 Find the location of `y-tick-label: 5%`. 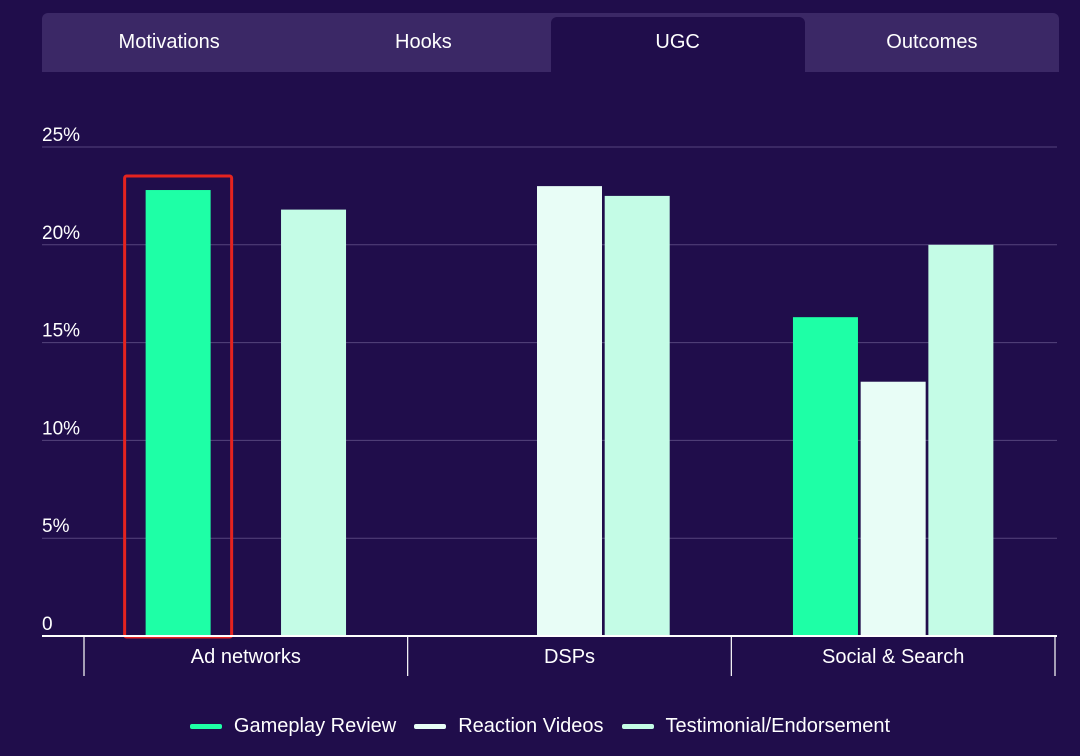

y-tick-label: 5% is located at coordinates (56, 526).